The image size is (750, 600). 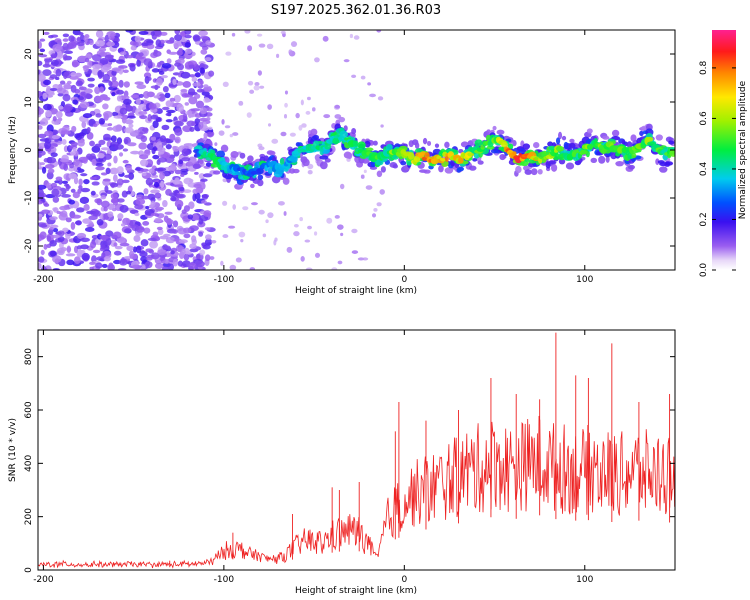 I want to click on y-tick-label: 600, so click(x=29, y=409).